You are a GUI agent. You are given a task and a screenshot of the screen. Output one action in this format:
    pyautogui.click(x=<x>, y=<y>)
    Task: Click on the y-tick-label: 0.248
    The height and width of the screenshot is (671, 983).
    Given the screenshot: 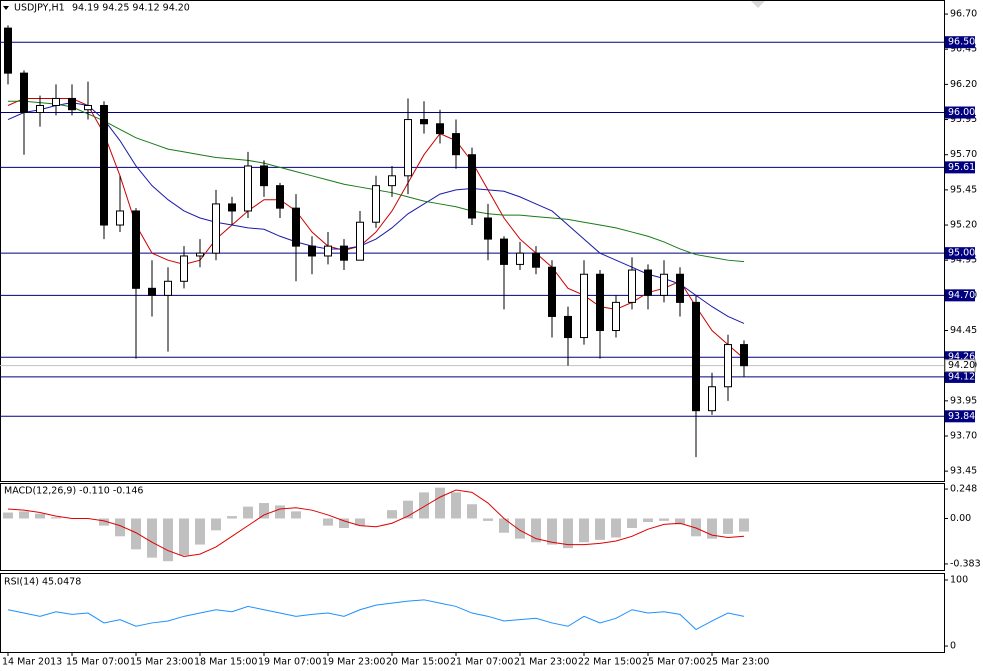 What is the action you would take?
    pyautogui.click(x=963, y=489)
    